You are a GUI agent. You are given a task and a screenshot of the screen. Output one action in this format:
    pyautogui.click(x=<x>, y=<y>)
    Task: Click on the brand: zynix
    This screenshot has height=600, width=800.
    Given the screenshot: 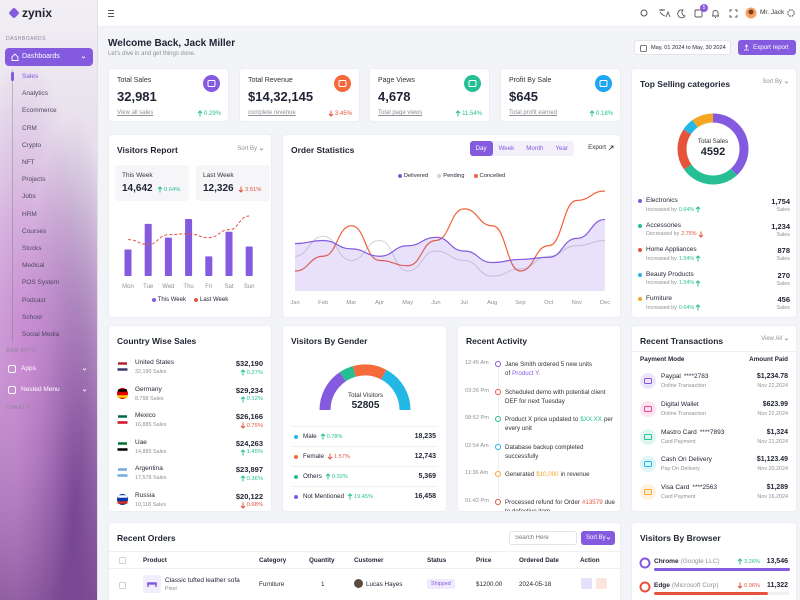 What is the action you would take?
    pyautogui.click(x=37, y=13)
    